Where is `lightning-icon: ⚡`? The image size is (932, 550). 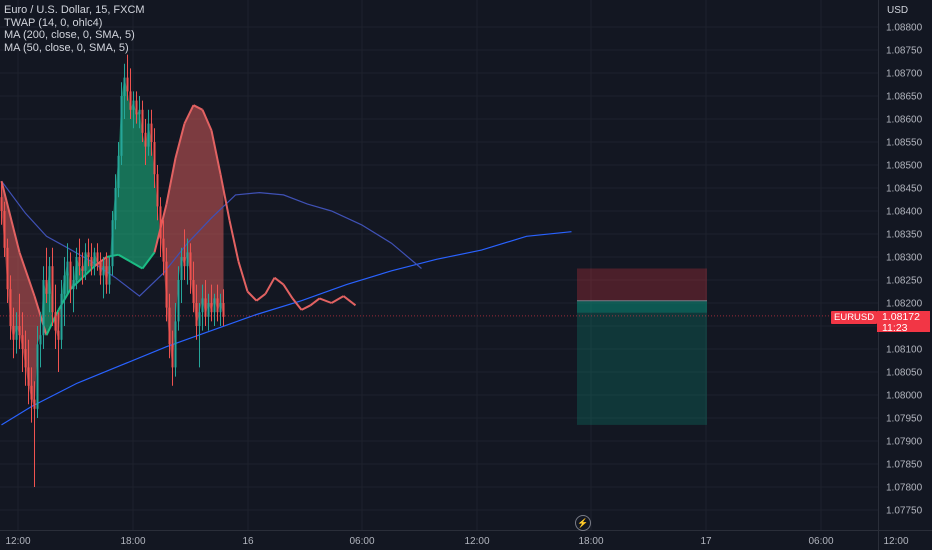
lightning-icon: ⚡ is located at coordinates (583, 523).